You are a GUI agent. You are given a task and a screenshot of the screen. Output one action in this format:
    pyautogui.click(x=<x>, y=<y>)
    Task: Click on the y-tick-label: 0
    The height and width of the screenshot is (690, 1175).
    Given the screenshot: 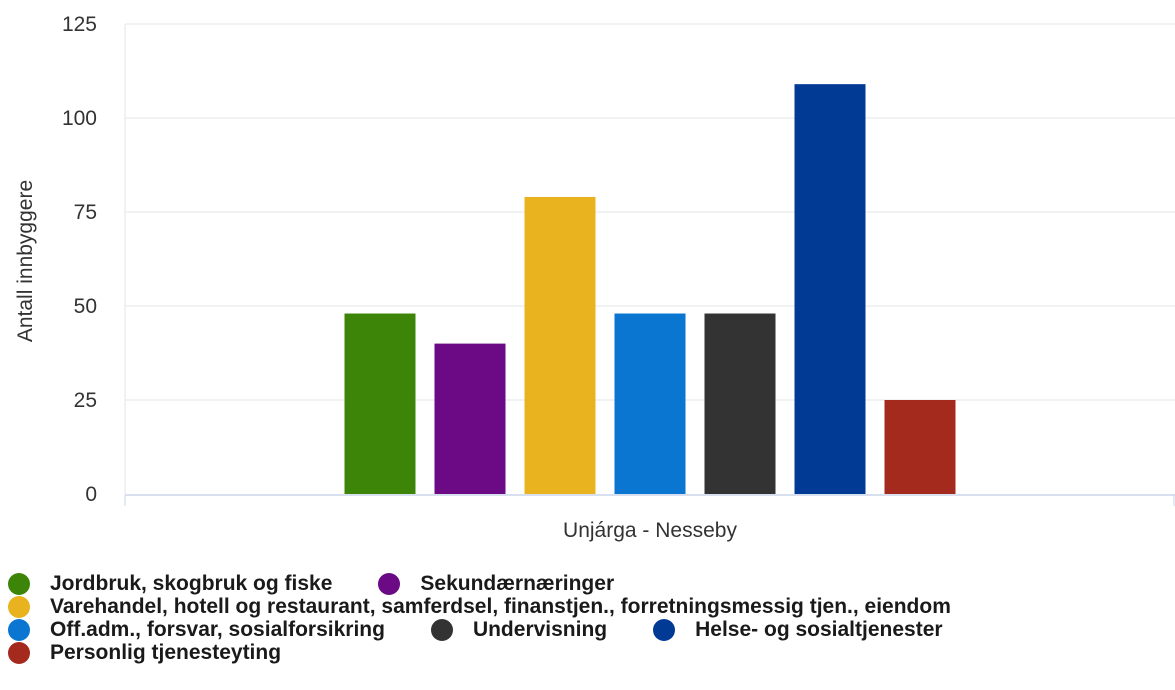 What is the action you would take?
    pyautogui.click(x=91, y=494)
    